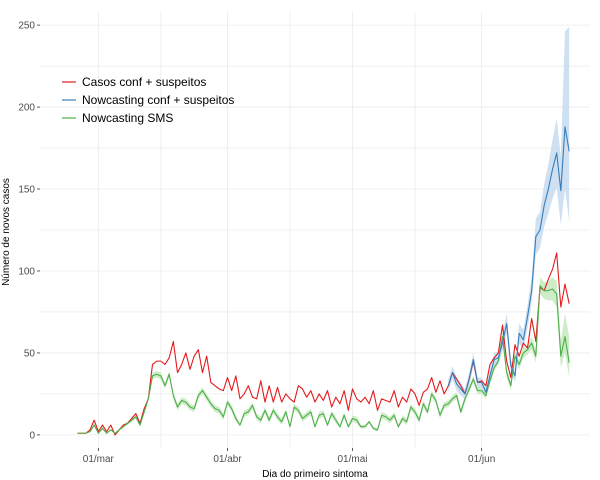 Image resolution: width=600 pixels, height=480 pixels. Describe the element at coordinates (144, 82) in the screenshot. I see `legend-label-casos: Casos conf + suspeitos` at that location.